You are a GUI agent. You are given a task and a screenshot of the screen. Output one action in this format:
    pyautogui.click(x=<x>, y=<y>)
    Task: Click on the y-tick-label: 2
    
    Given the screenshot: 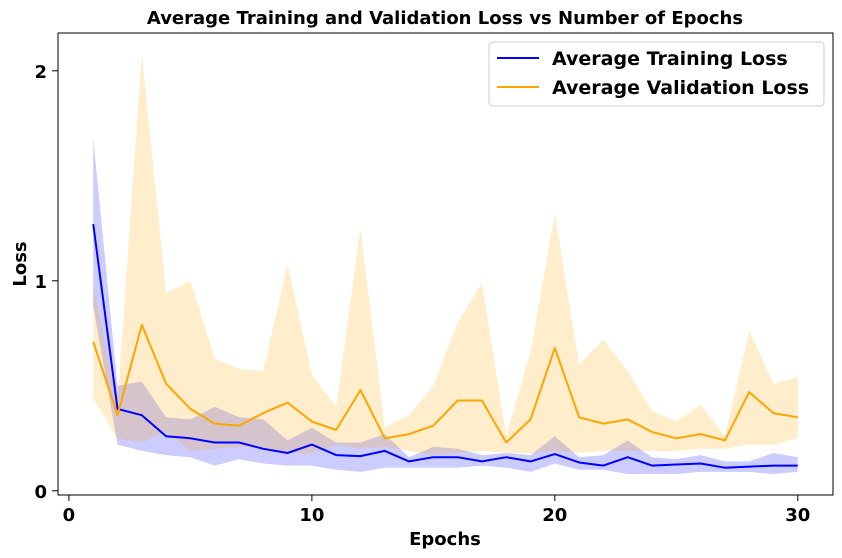 What is the action you would take?
    pyautogui.click(x=40, y=72)
    